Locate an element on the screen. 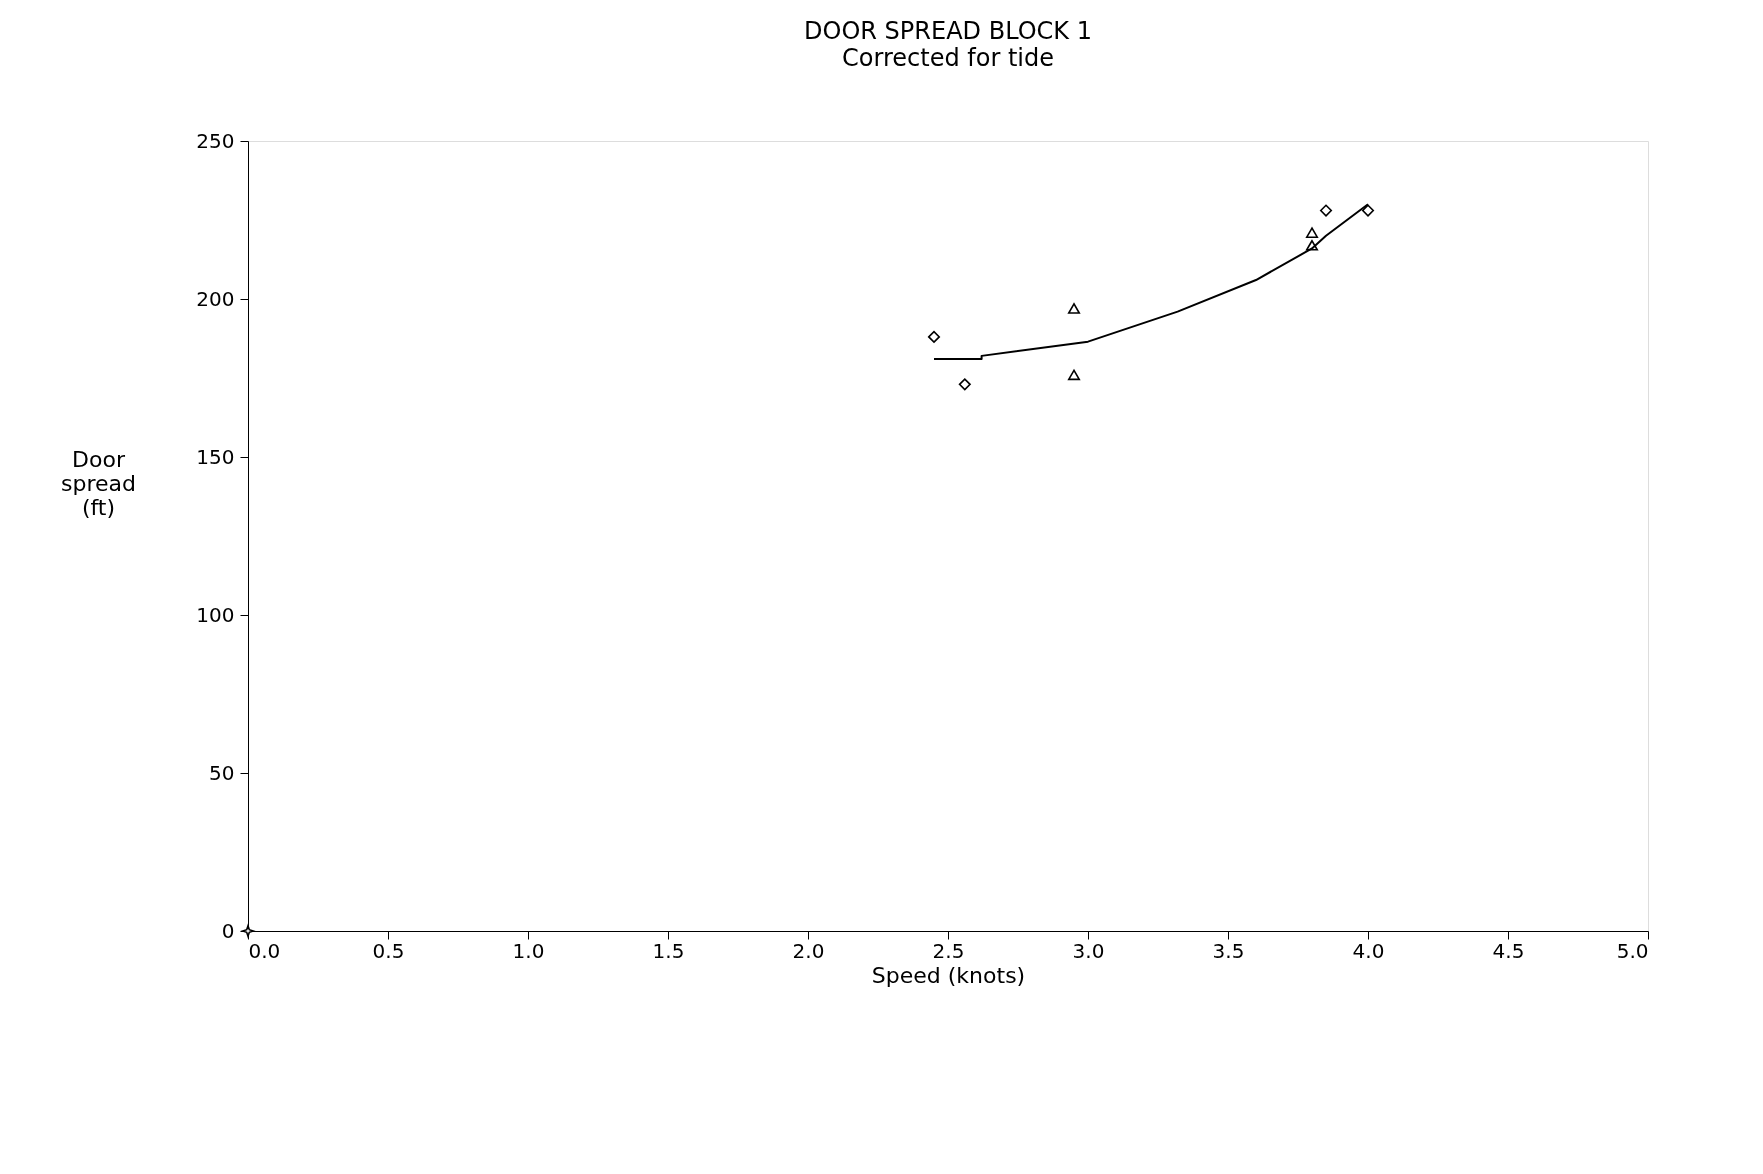 This screenshot has width=1763, height=1174. x-tick-label: 0.5 is located at coordinates (388, 950).